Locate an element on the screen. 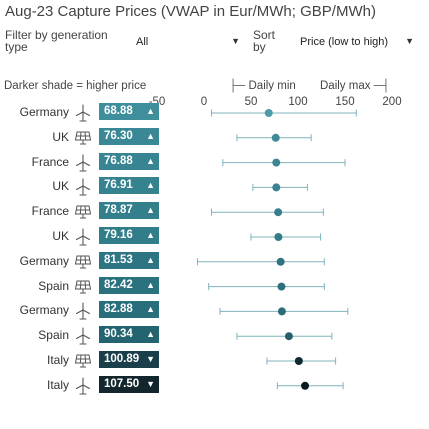 Image resolution: width=429 pixels, height=429 pixels. list-item: UK 79.16 ▲ is located at coordinates (214, 237).